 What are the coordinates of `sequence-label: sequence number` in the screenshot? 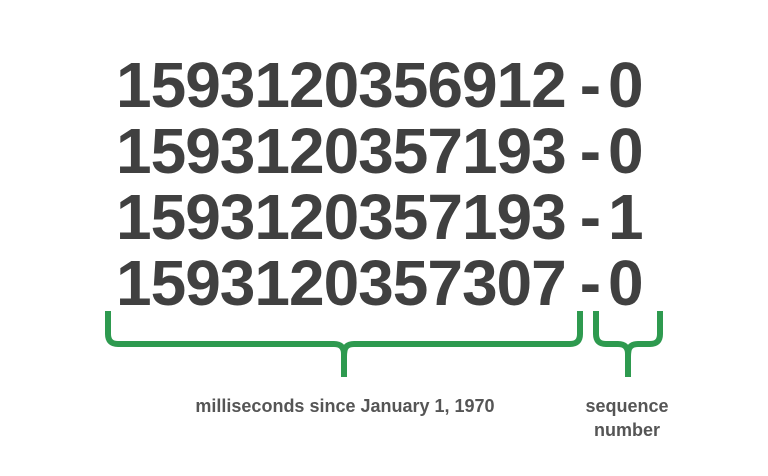 It's located at (627, 418).